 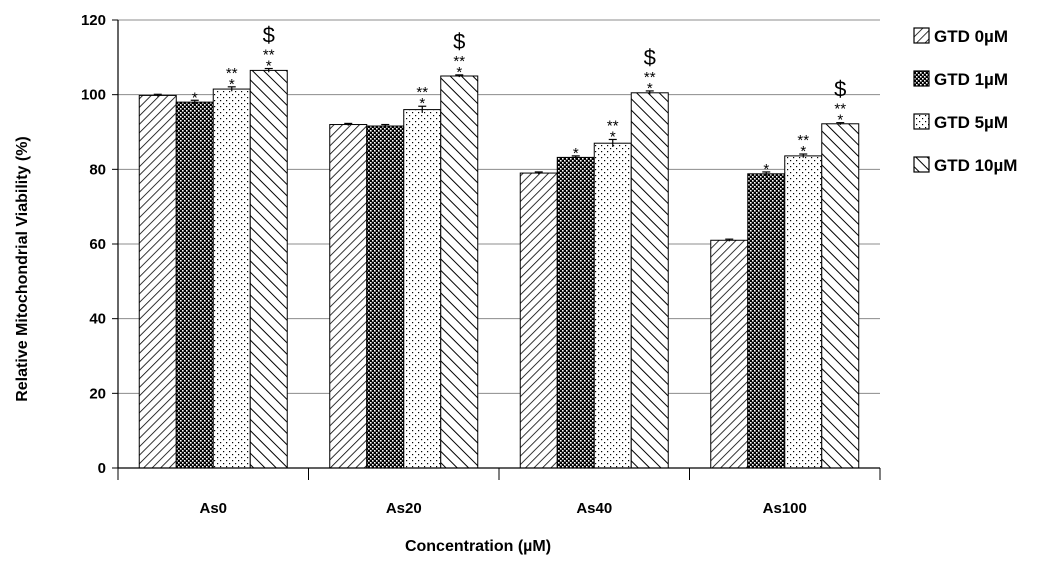 What do you see at coordinates (213, 508) in the screenshot?
I see `x-tick-label: As0` at bounding box center [213, 508].